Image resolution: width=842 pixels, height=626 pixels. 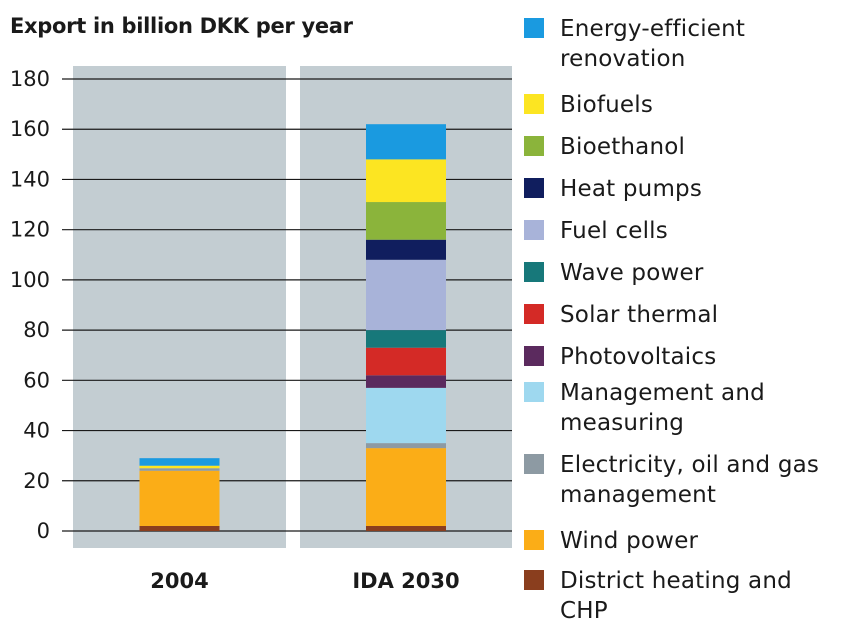 I want to click on legend-item: Energy-efficient renovation, so click(x=682, y=44).